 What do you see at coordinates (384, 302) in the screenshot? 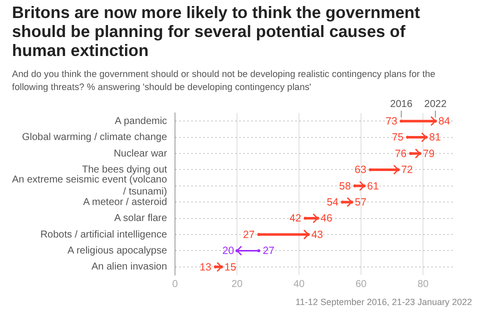
I see `text: 11-12 September 2016, 21-23 January 2022` at bounding box center [384, 302].